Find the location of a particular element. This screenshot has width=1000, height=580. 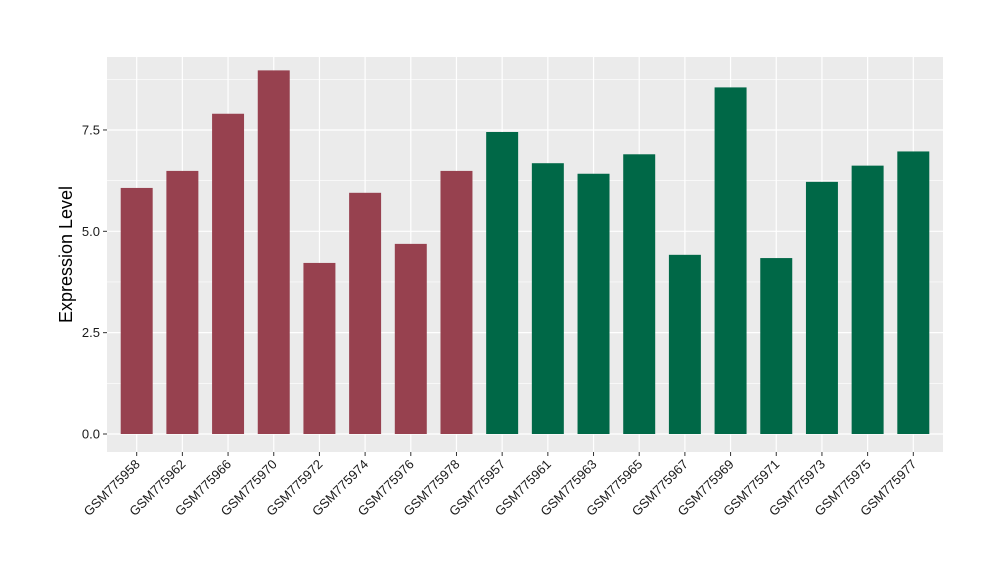

bar-gsm775967 is located at coordinates (684, 344).